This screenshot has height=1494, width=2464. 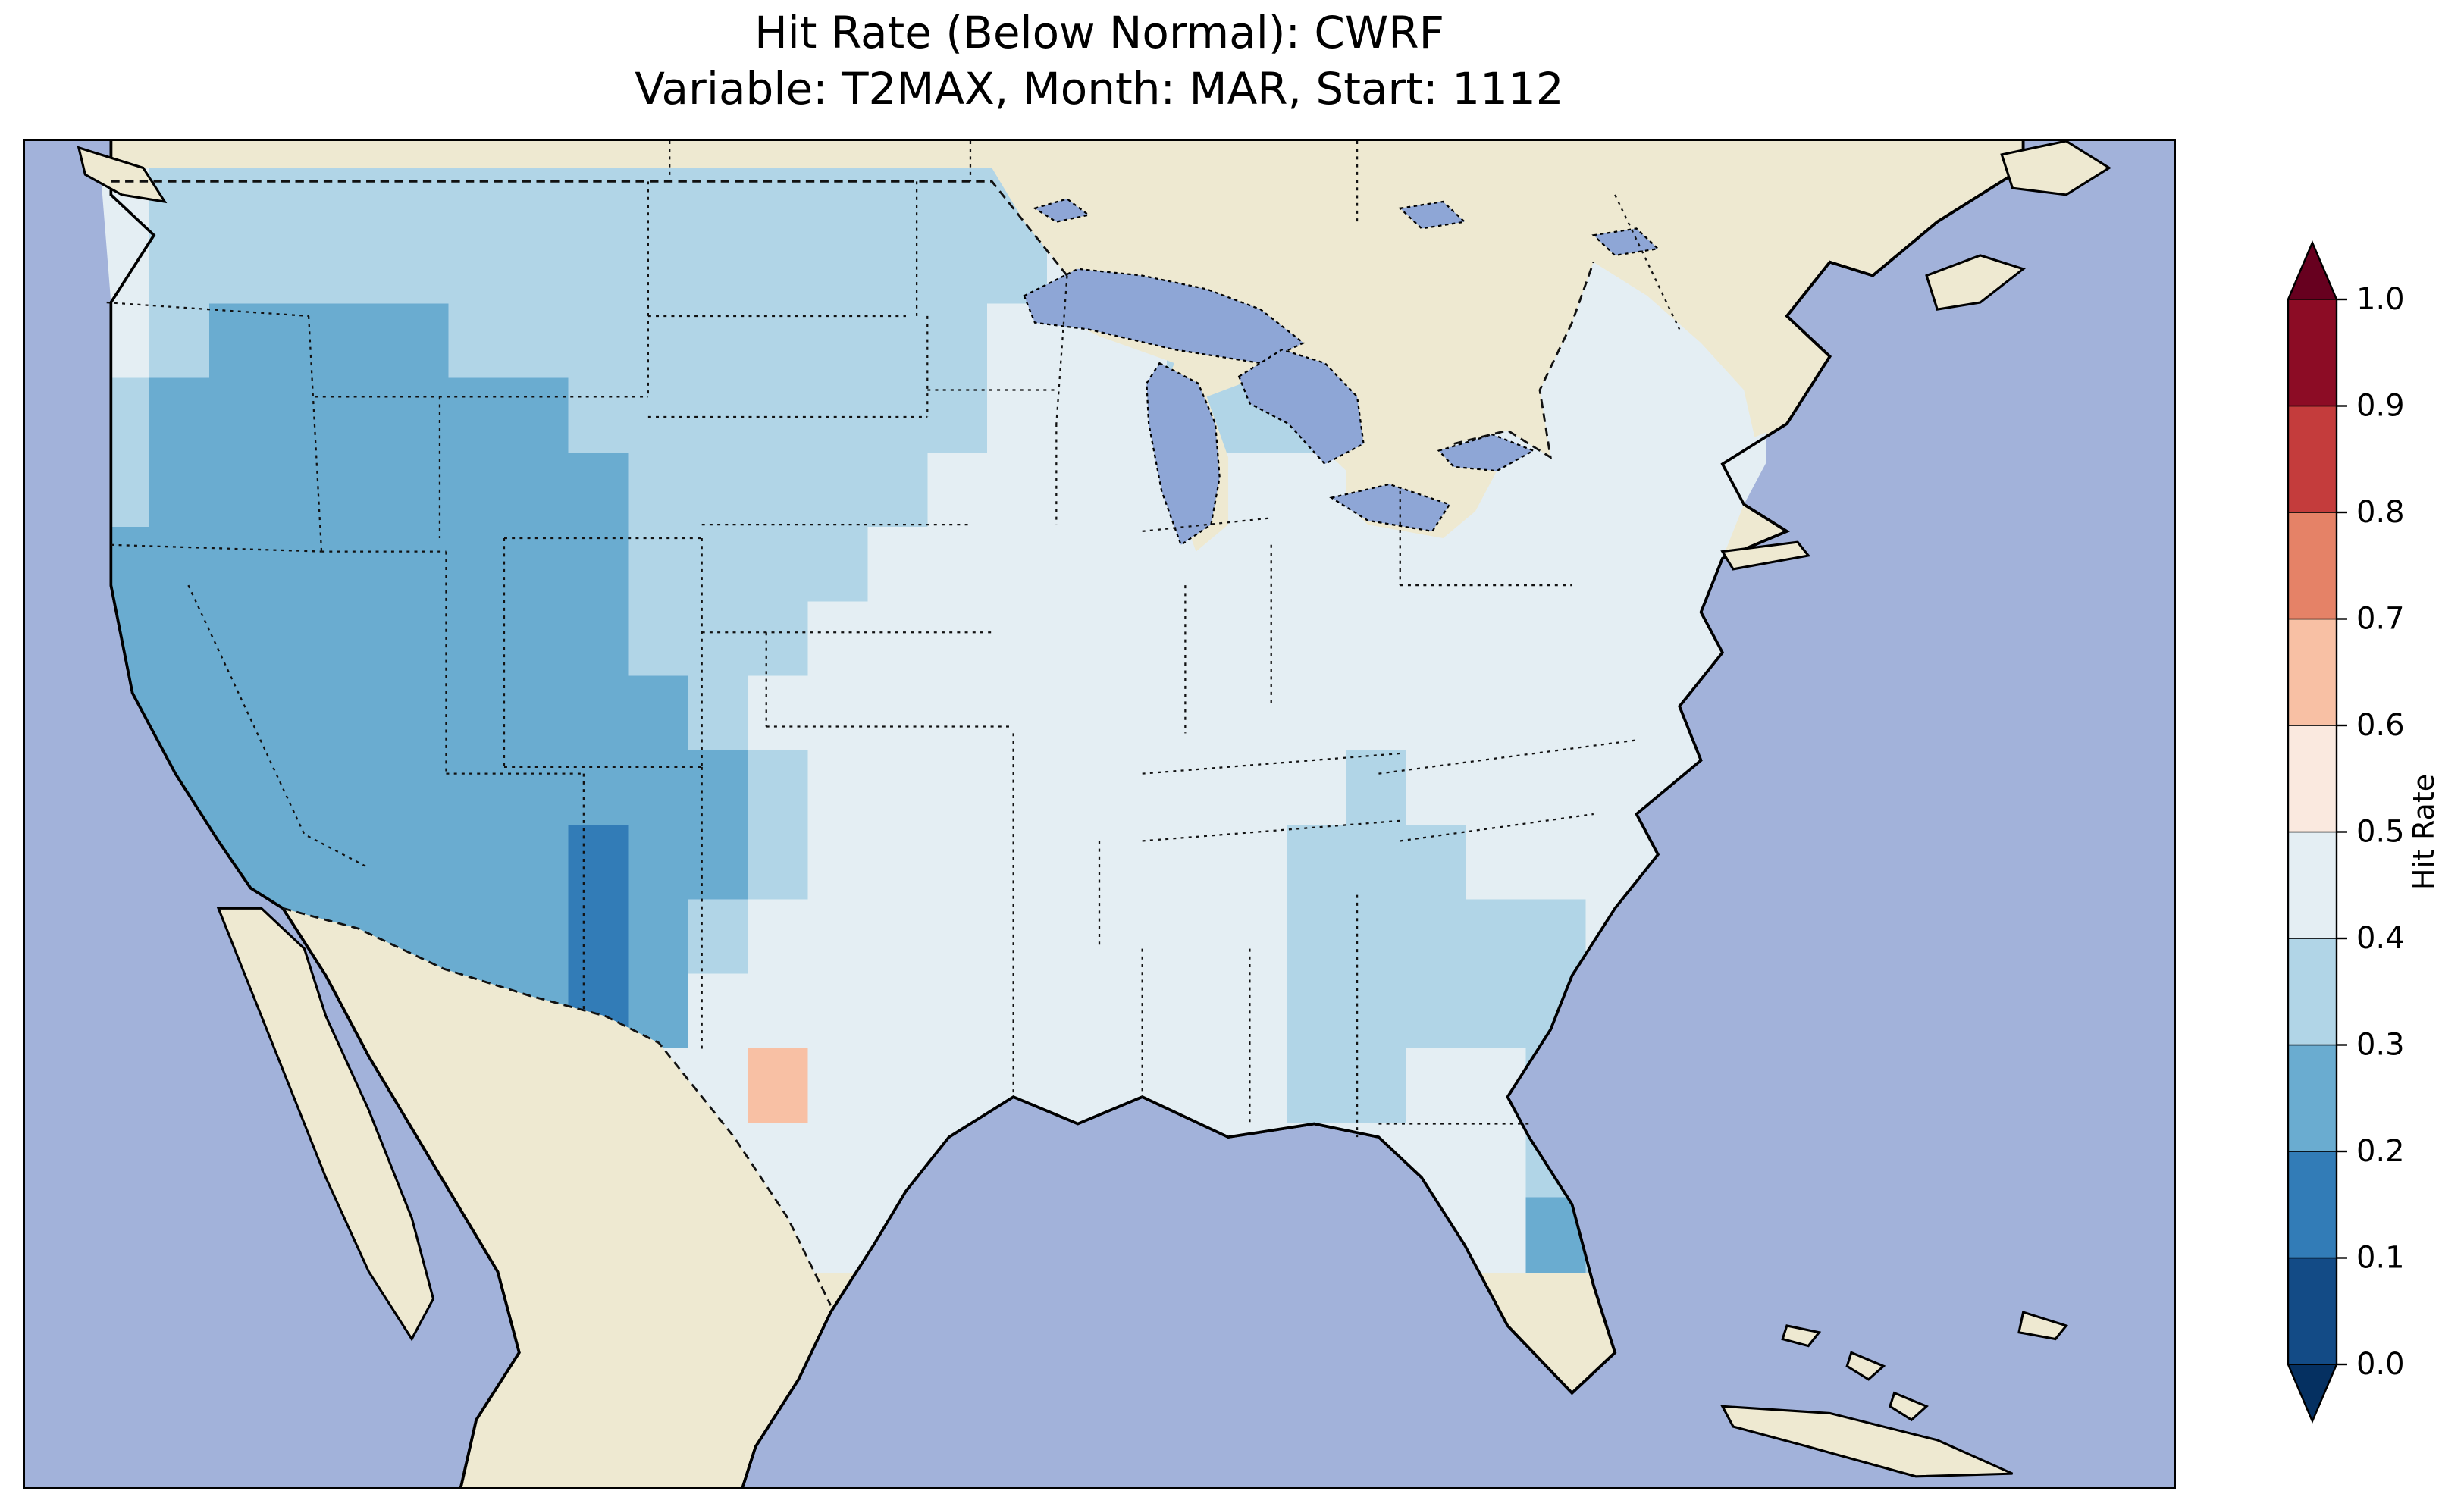 What do you see at coordinates (2381, 832) in the screenshot?
I see `colorbar-tick-label: 0.5` at bounding box center [2381, 832].